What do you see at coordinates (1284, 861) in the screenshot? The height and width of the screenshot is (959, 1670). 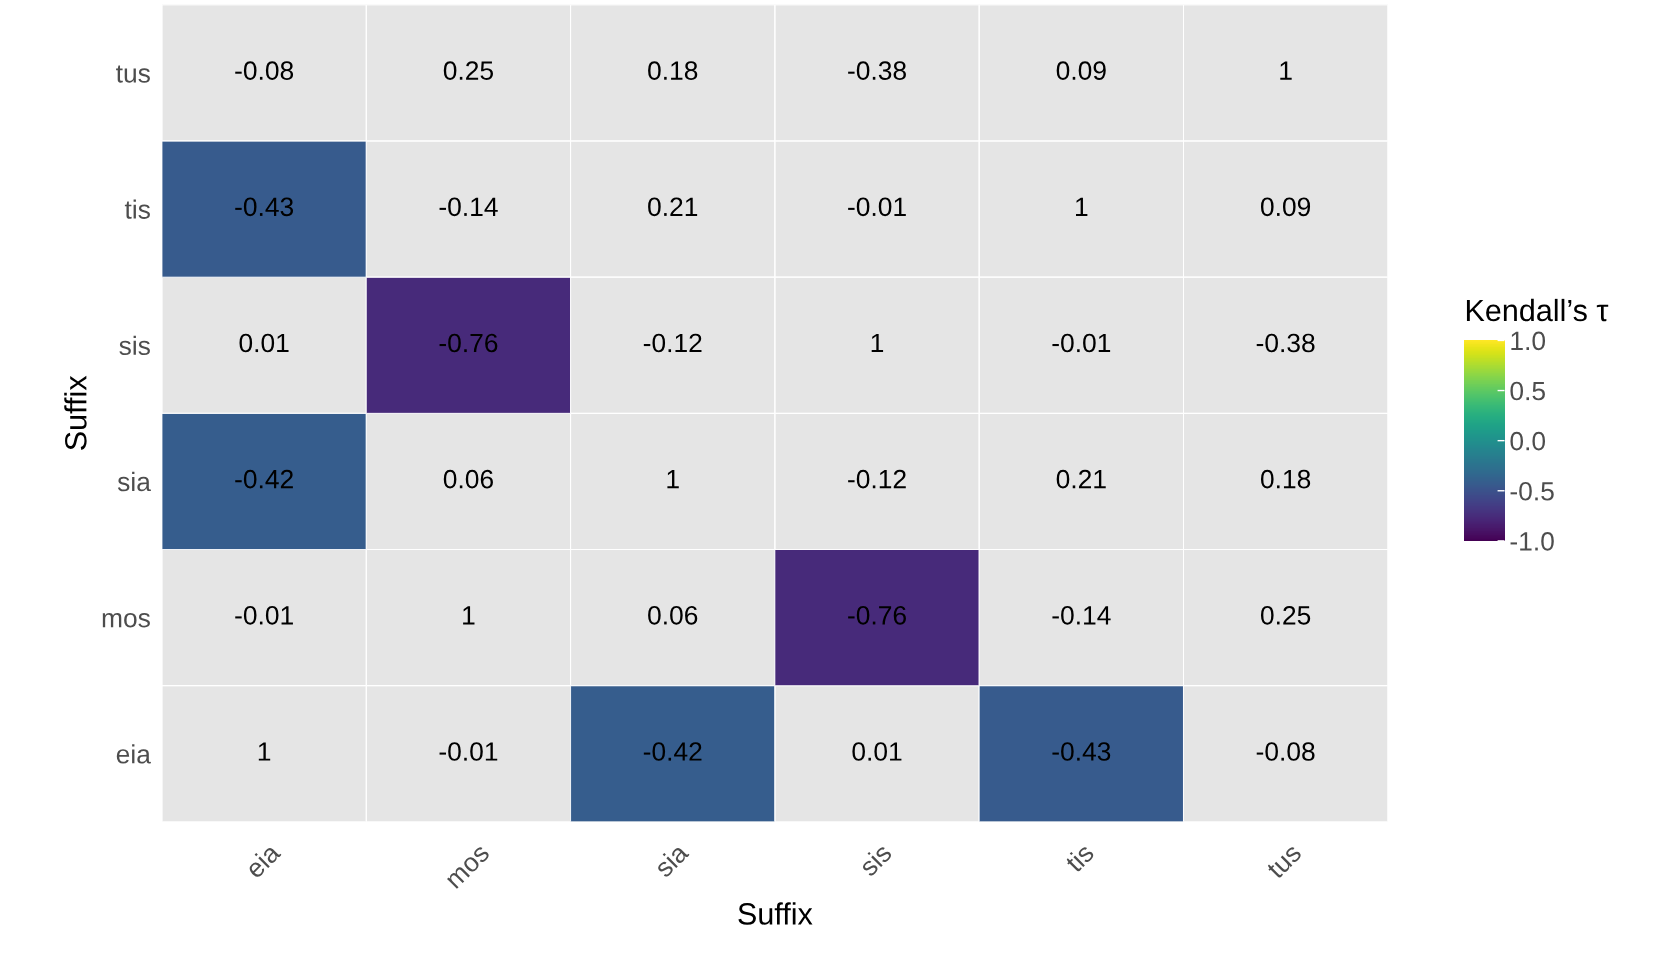 I see `x-tick-label: tus` at bounding box center [1284, 861].